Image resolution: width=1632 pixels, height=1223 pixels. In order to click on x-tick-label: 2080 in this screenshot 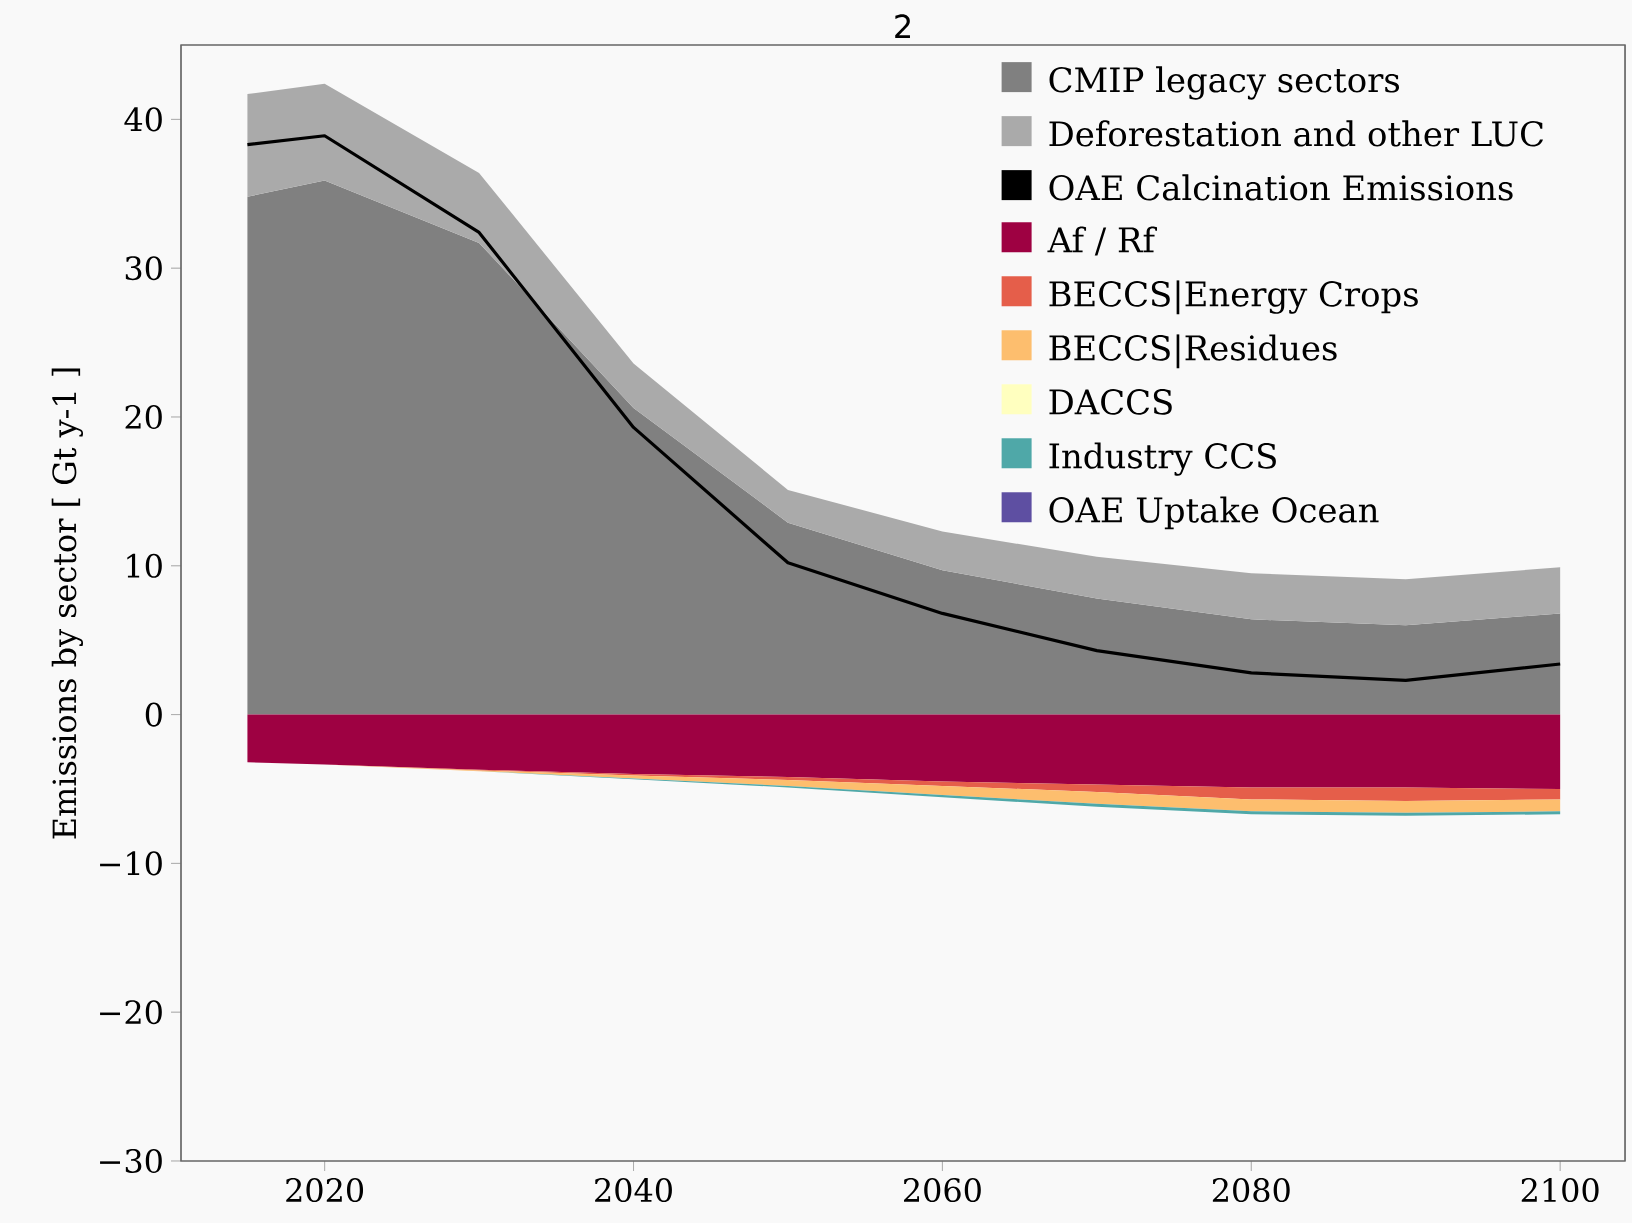, I will do `click(1251, 1190)`.